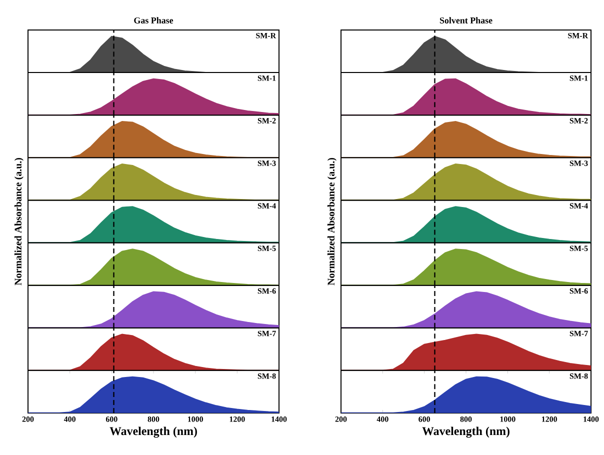 This screenshot has height=455, width=604. I want to click on chart-title: Gas Phase, so click(154, 20).